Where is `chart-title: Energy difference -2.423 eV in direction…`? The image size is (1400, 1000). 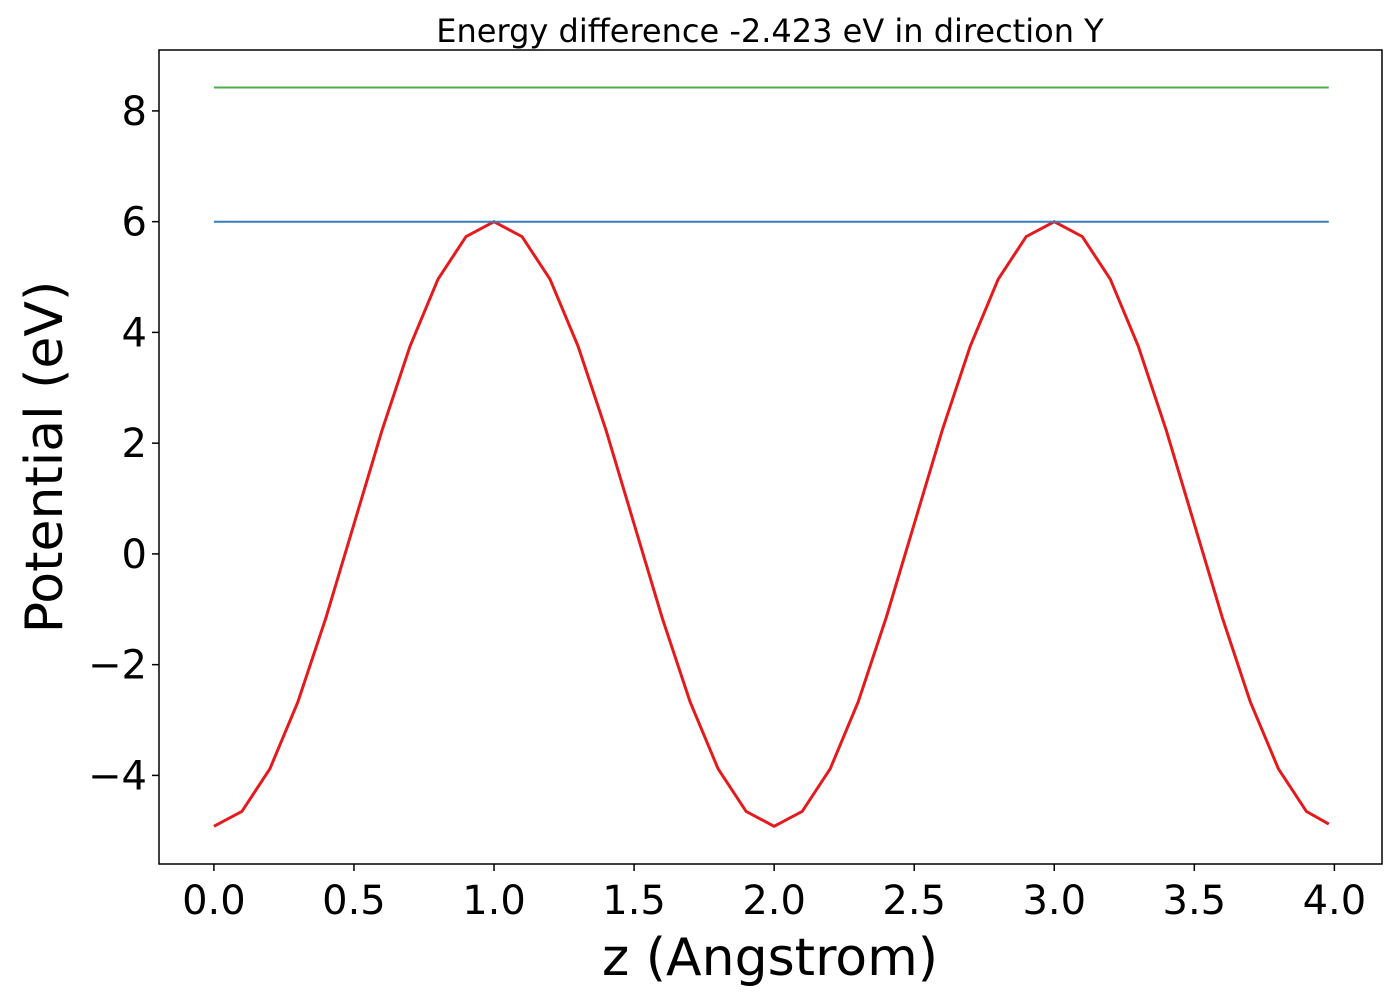
chart-title: Energy difference -2.423 eV in direction… is located at coordinates (770, 31).